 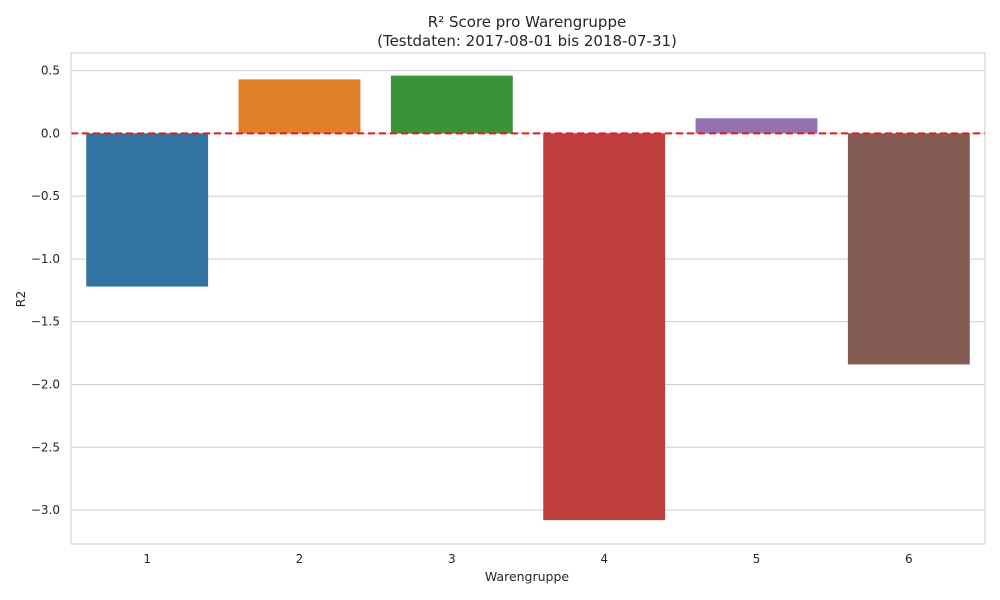 What do you see at coordinates (50, 133) in the screenshot?
I see `y-tick-label: 0.0` at bounding box center [50, 133].